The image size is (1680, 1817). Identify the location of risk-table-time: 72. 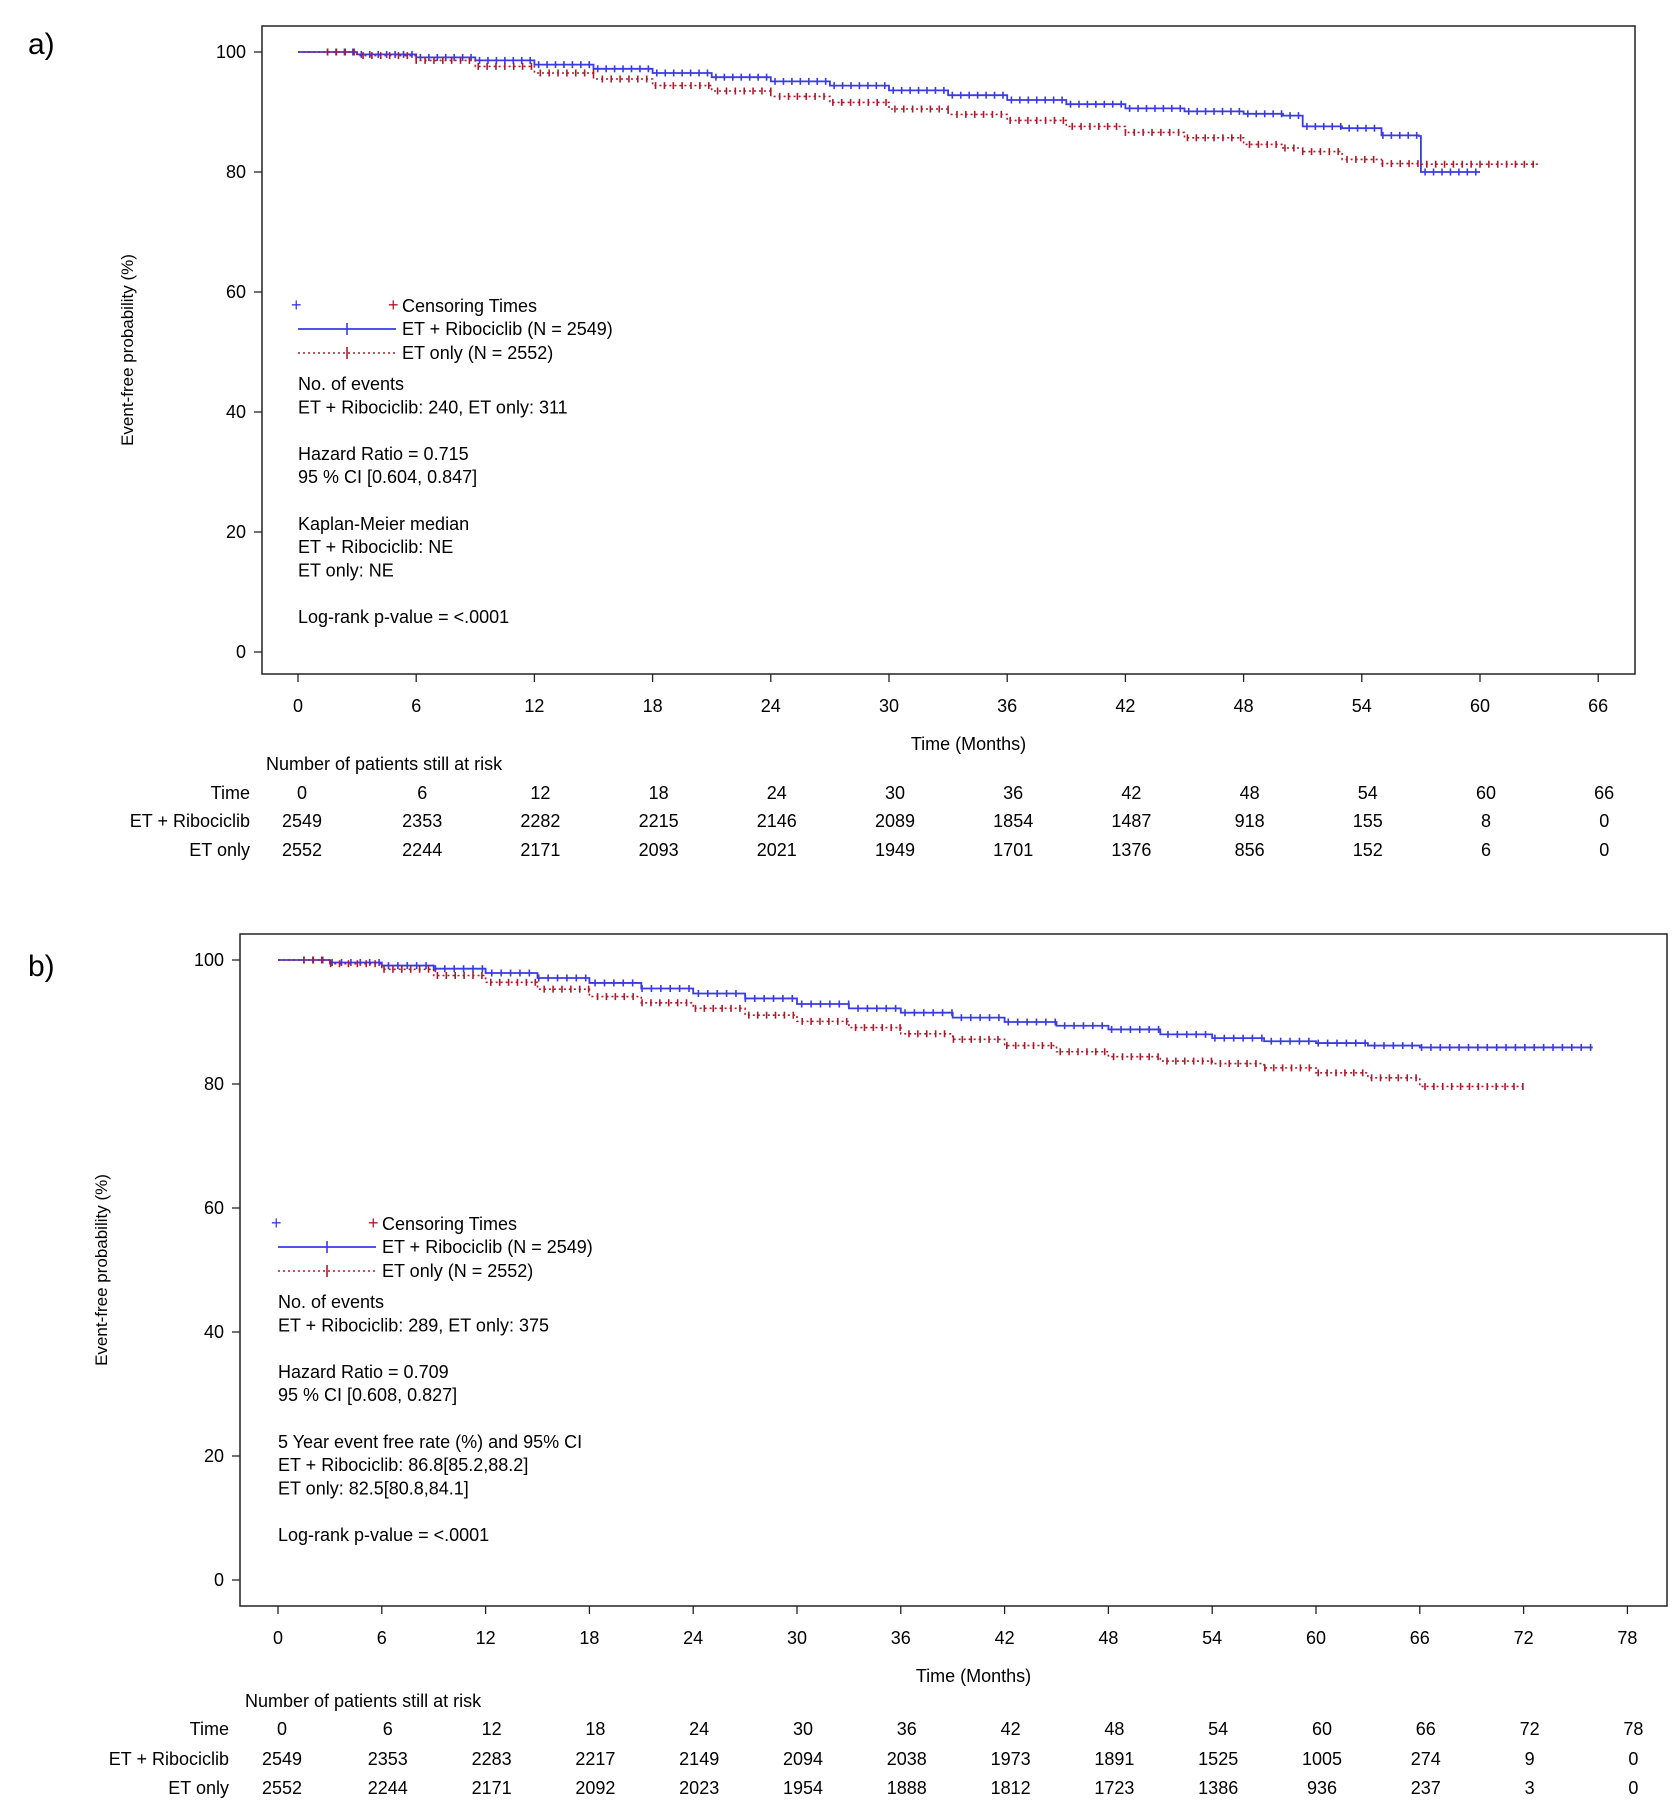
(1530, 1729).